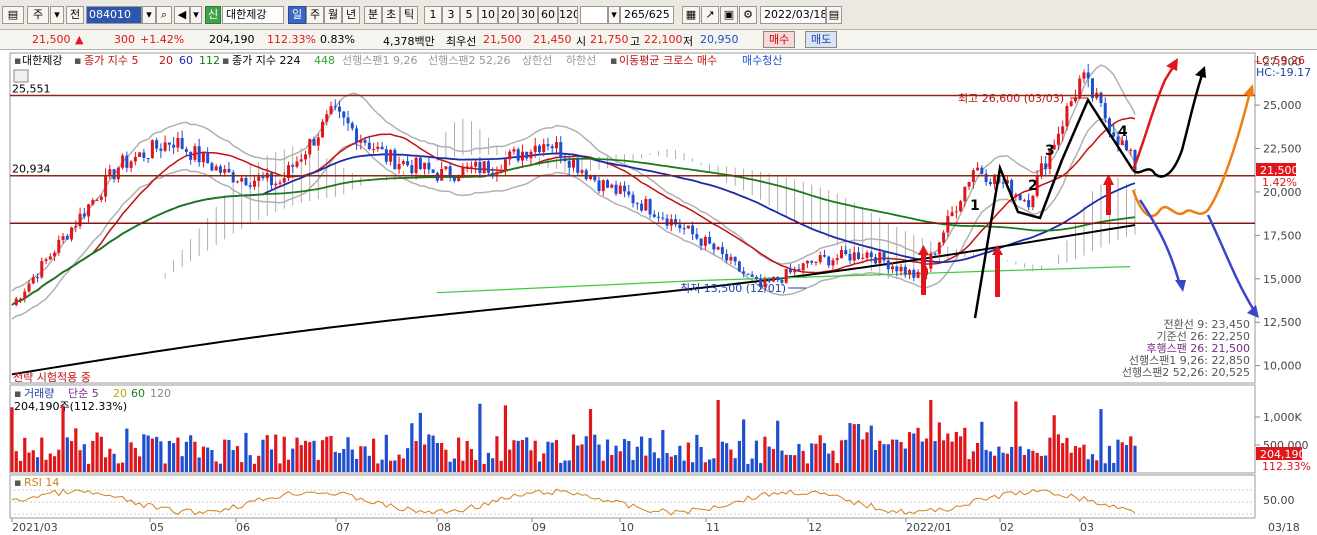 The image size is (1317, 535). What do you see at coordinates (528, 15) in the screenshot?
I see `interval-30: 30` at bounding box center [528, 15].